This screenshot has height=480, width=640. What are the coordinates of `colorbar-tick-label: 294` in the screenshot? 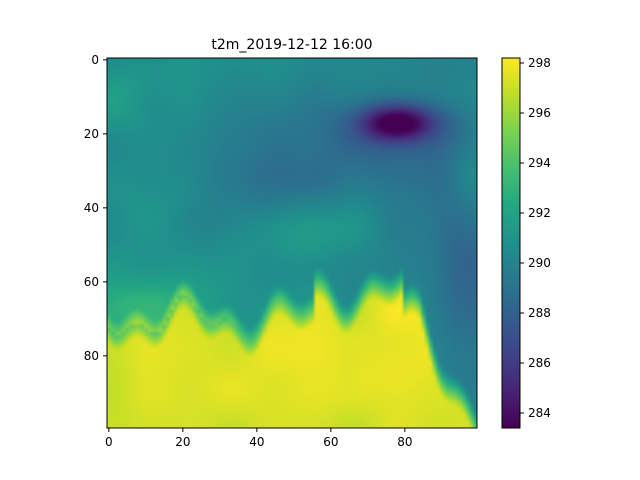 It's located at (539, 163).